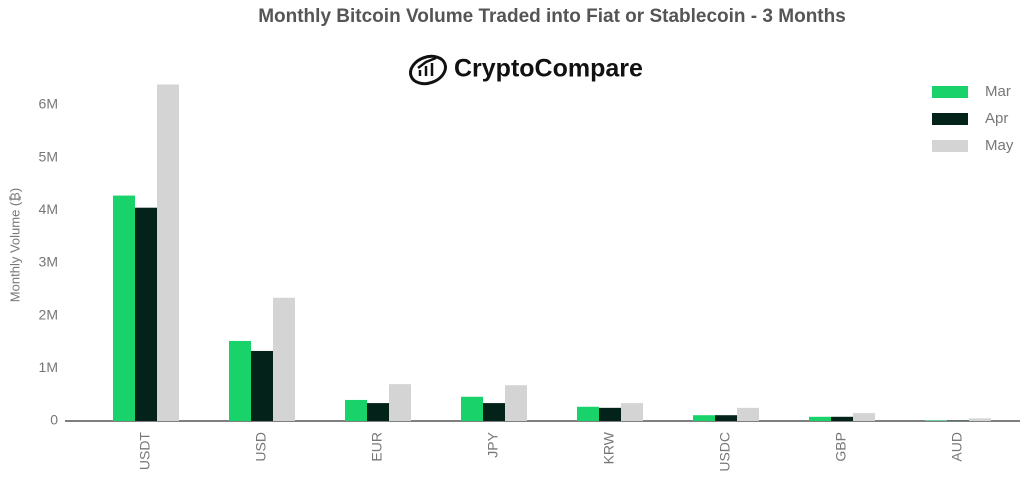  Describe the element at coordinates (548, 69) in the screenshot. I see `brand-name: CryptoCompare` at that location.